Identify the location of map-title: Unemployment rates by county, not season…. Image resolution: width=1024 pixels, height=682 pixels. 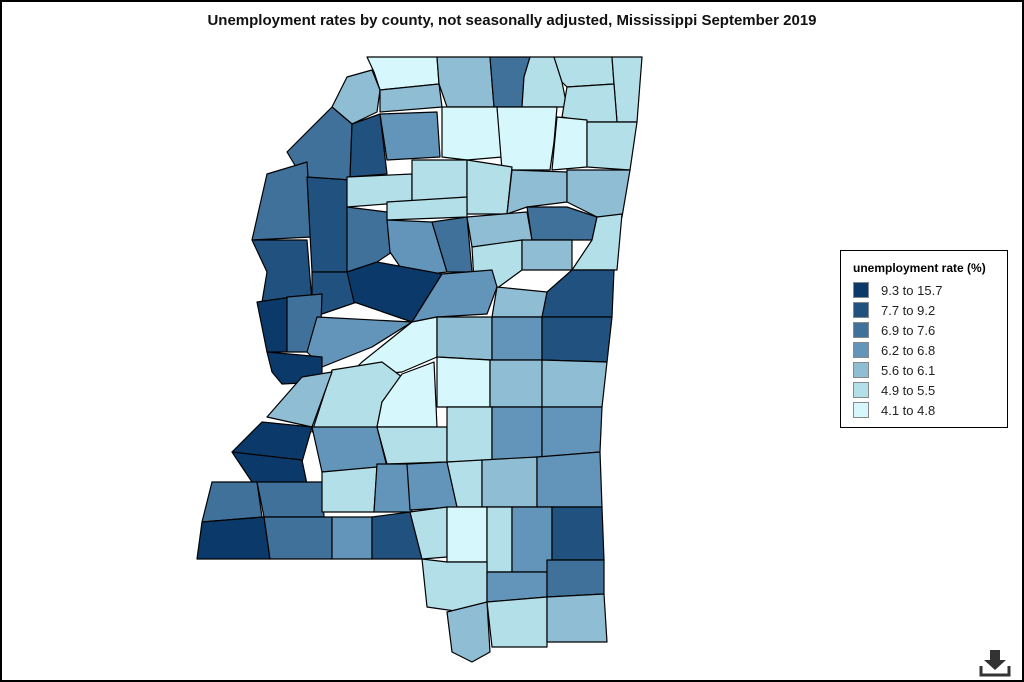
(512, 20).